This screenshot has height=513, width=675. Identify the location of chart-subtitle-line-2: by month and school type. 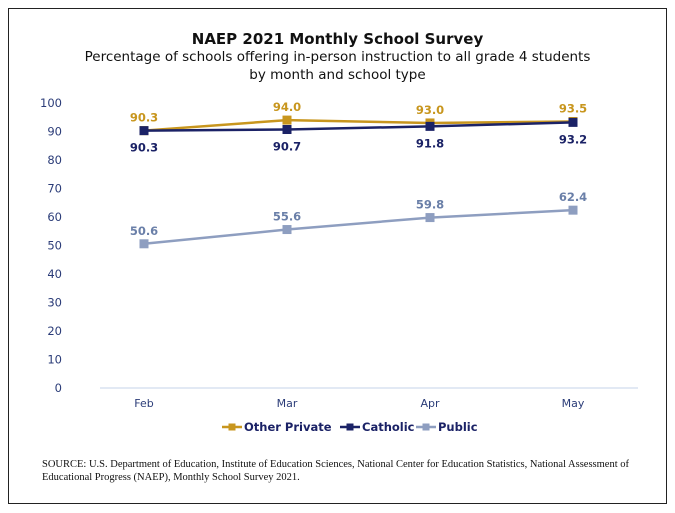
(337, 75).